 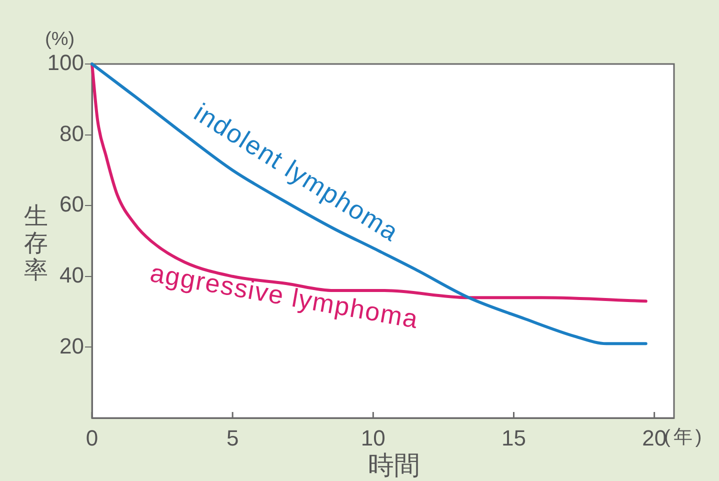 What do you see at coordinates (72, 345) in the screenshot?
I see `y-tick-label: 20` at bounding box center [72, 345].